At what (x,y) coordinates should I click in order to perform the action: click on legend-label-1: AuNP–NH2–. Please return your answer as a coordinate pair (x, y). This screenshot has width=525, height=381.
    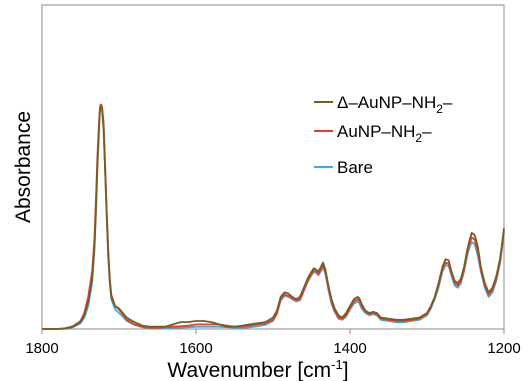
    Looking at the image, I should click on (384, 133).